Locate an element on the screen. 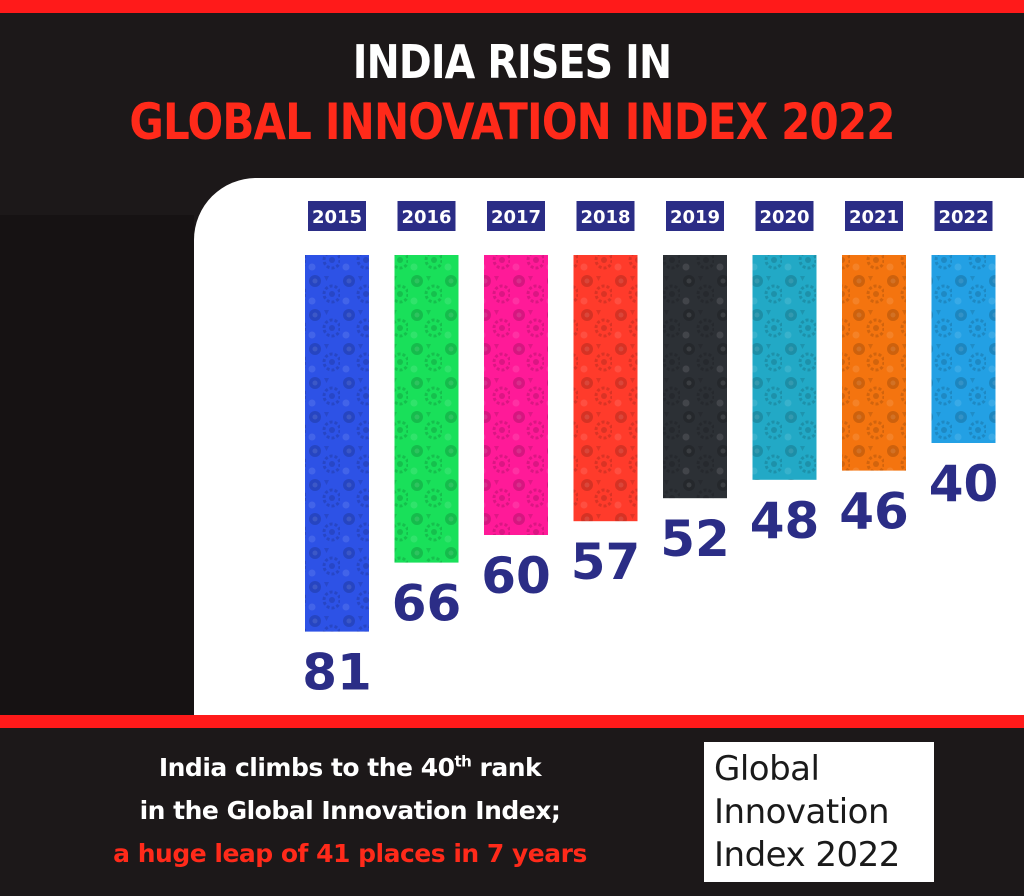  year-badge-2020 is located at coordinates (784, 216).